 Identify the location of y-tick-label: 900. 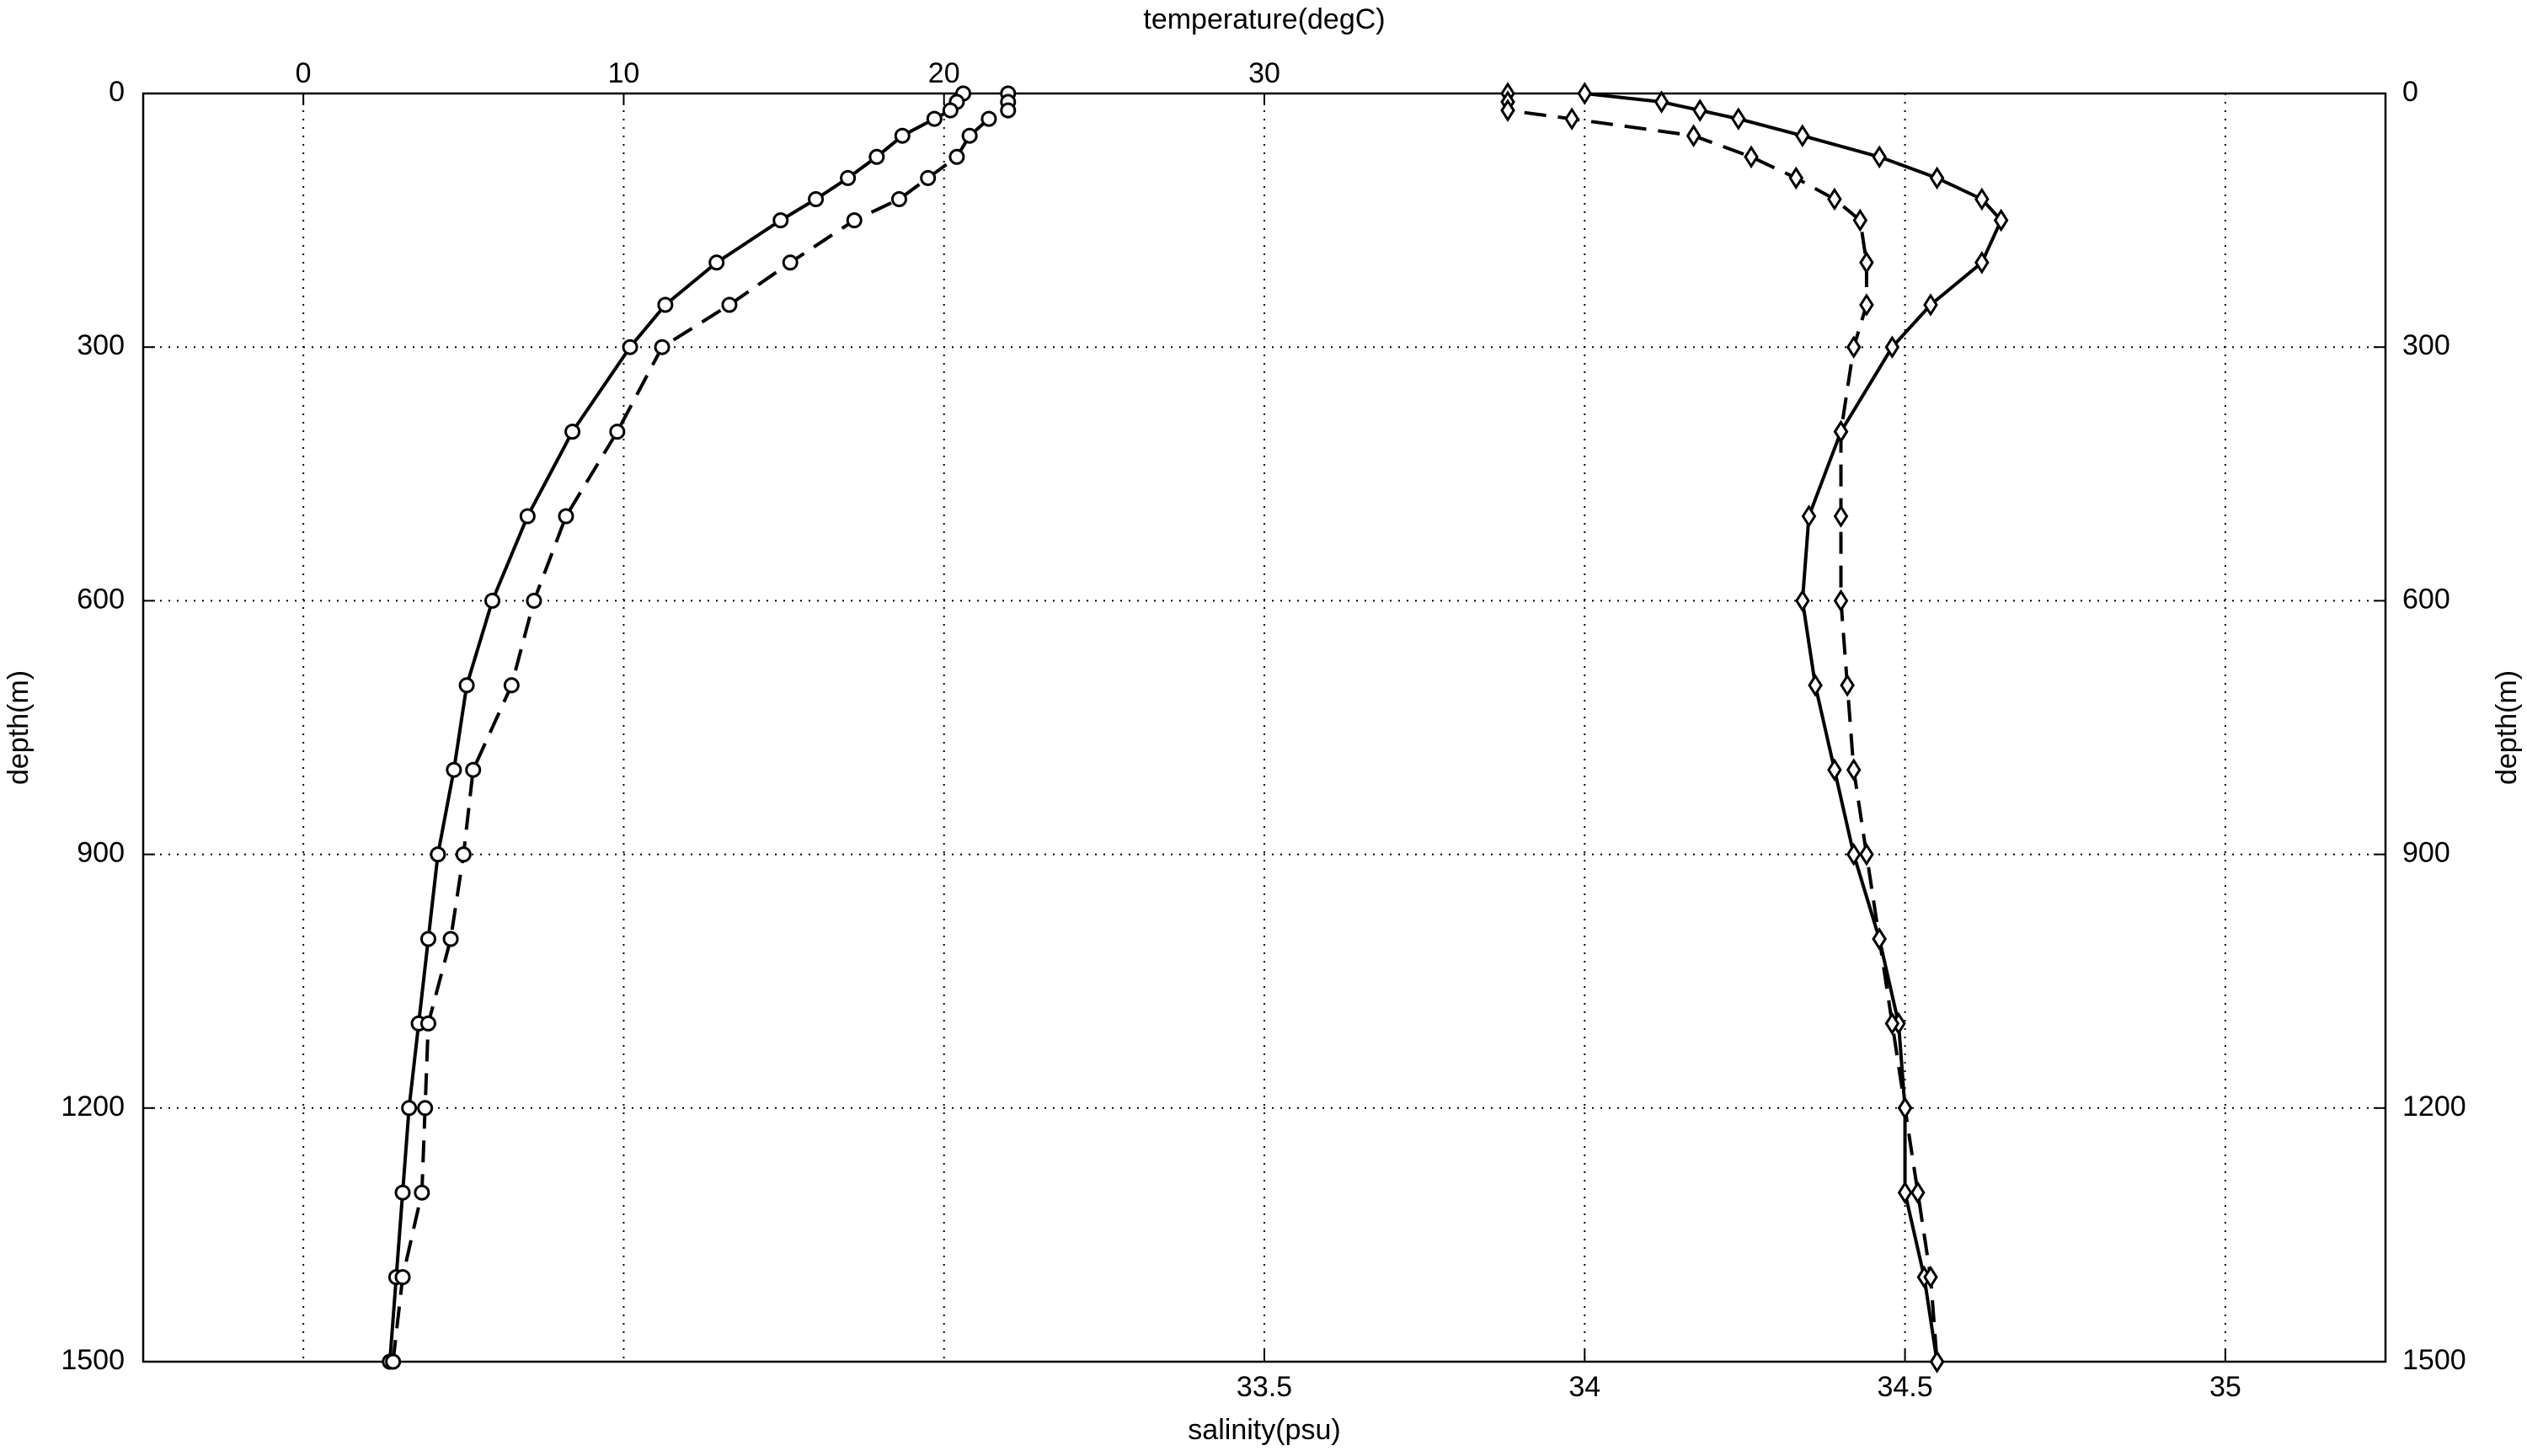
(101, 853).